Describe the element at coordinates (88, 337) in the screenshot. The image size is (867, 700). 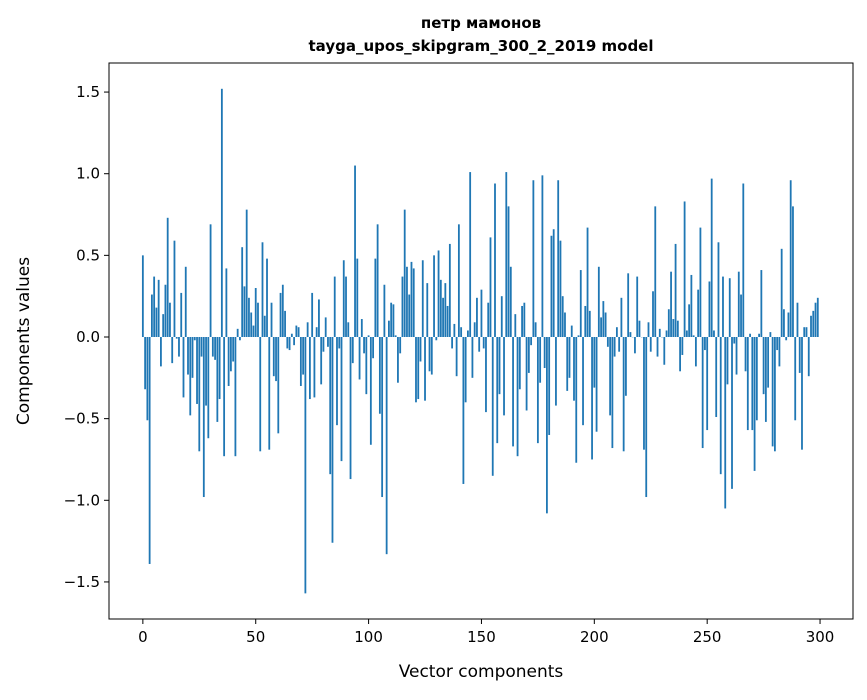
I see `y-tick-label: 0.0` at that location.